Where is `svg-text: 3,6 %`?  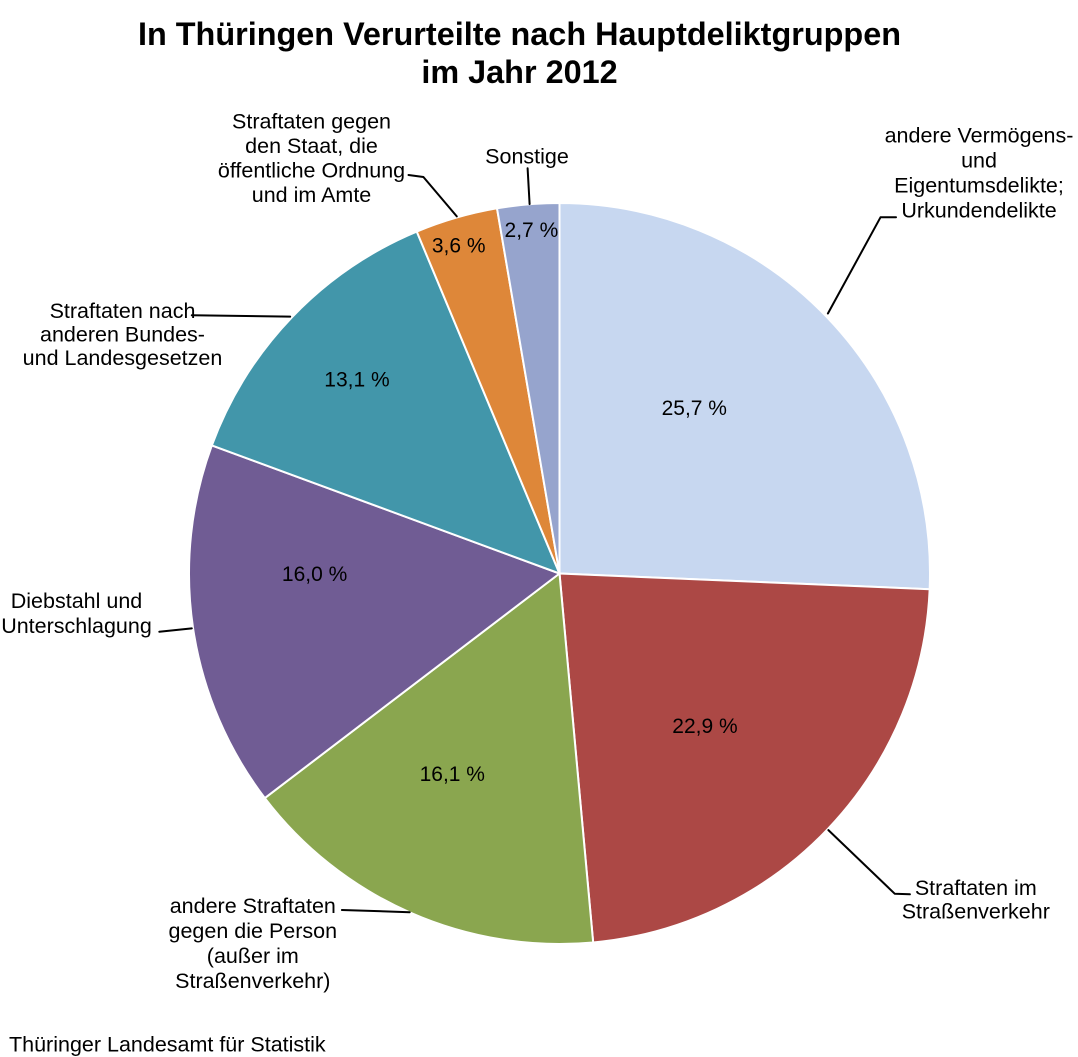 svg-text: 3,6 % is located at coordinates (459, 245).